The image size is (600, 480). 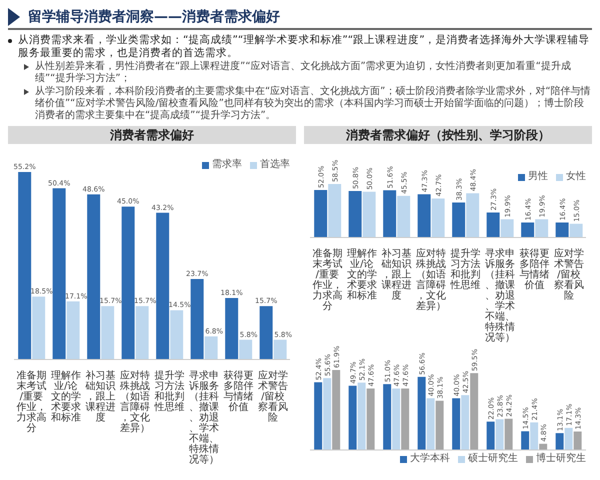 I want to click on legend-label: 女性, so click(x=575, y=177).